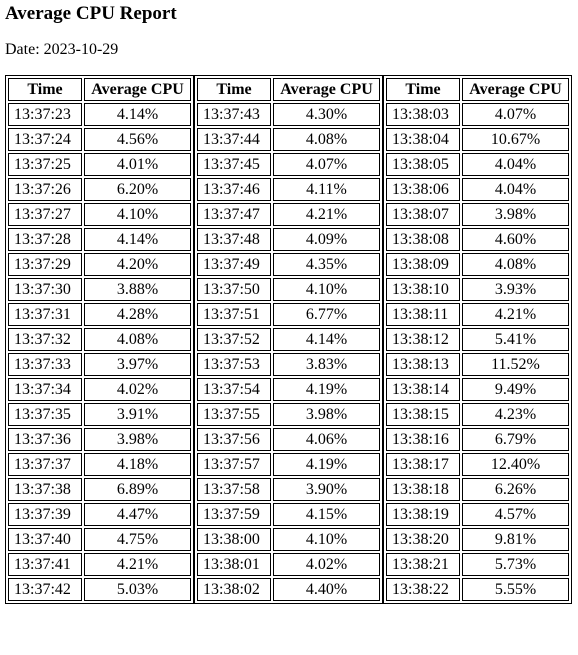 The height and width of the screenshot is (655, 578). What do you see at coordinates (234, 439) in the screenshot?
I see `time-cell: 13:37:56` at bounding box center [234, 439].